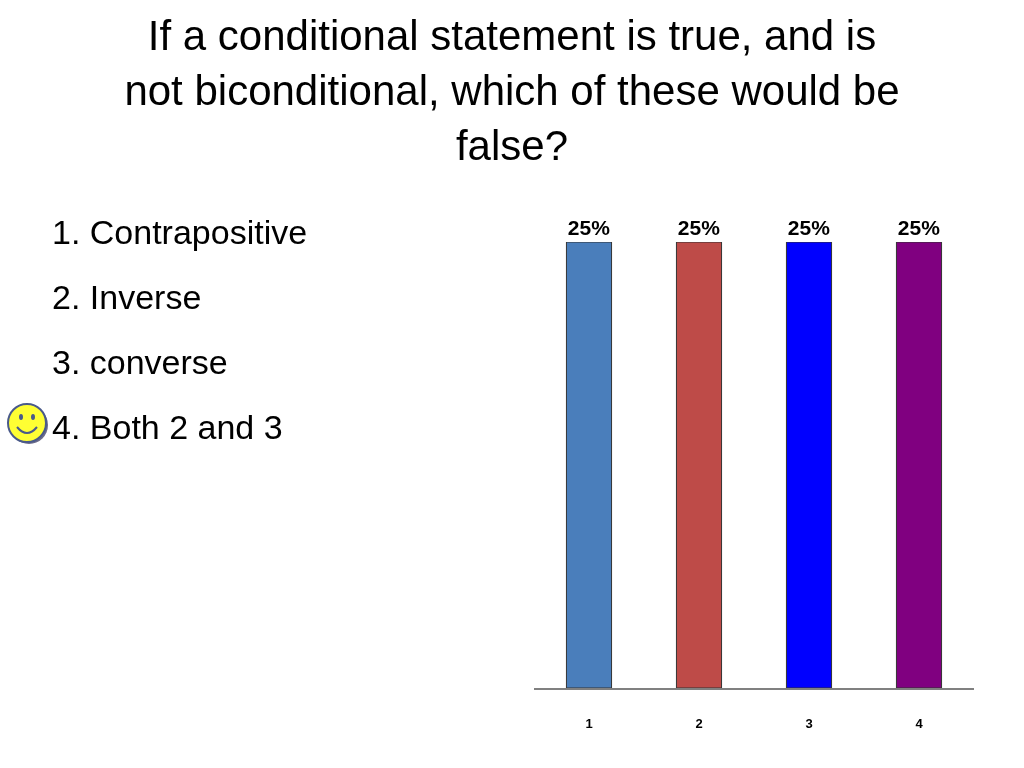 Image resolution: width=1024 pixels, height=768 pixels. What do you see at coordinates (127, 297) in the screenshot?
I see `text: 2. Inverse` at bounding box center [127, 297].